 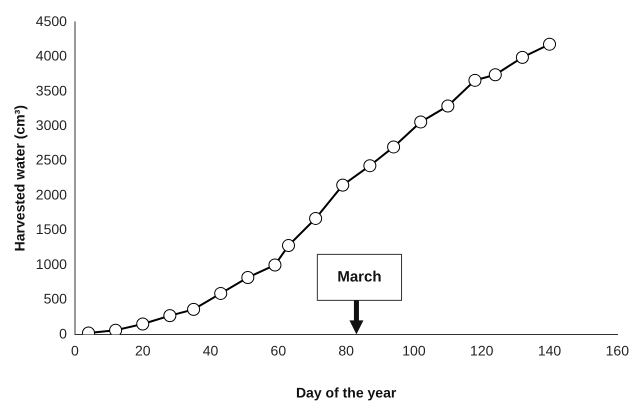 What do you see at coordinates (52, 160) in the screenshot?
I see `y-tick-label: 2500` at bounding box center [52, 160].